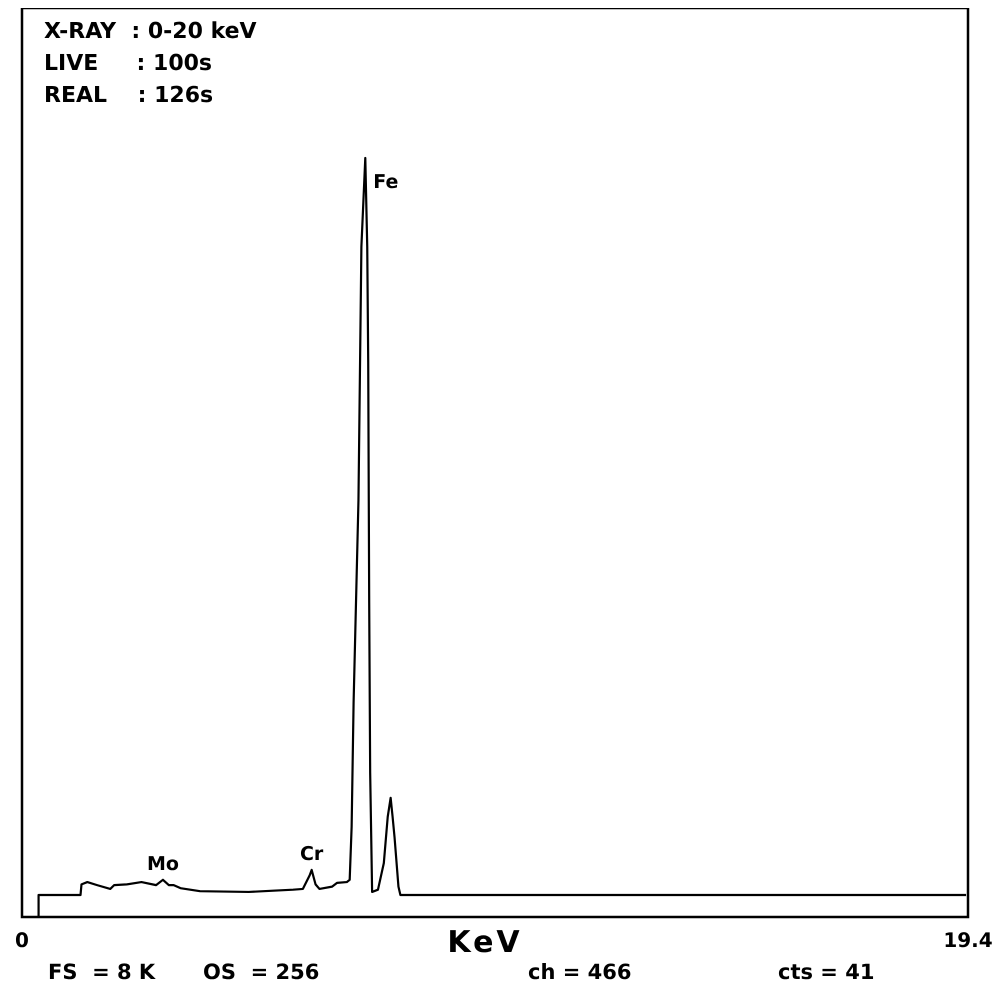  I want to click on text: REAL : 126s, so click(129, 95).